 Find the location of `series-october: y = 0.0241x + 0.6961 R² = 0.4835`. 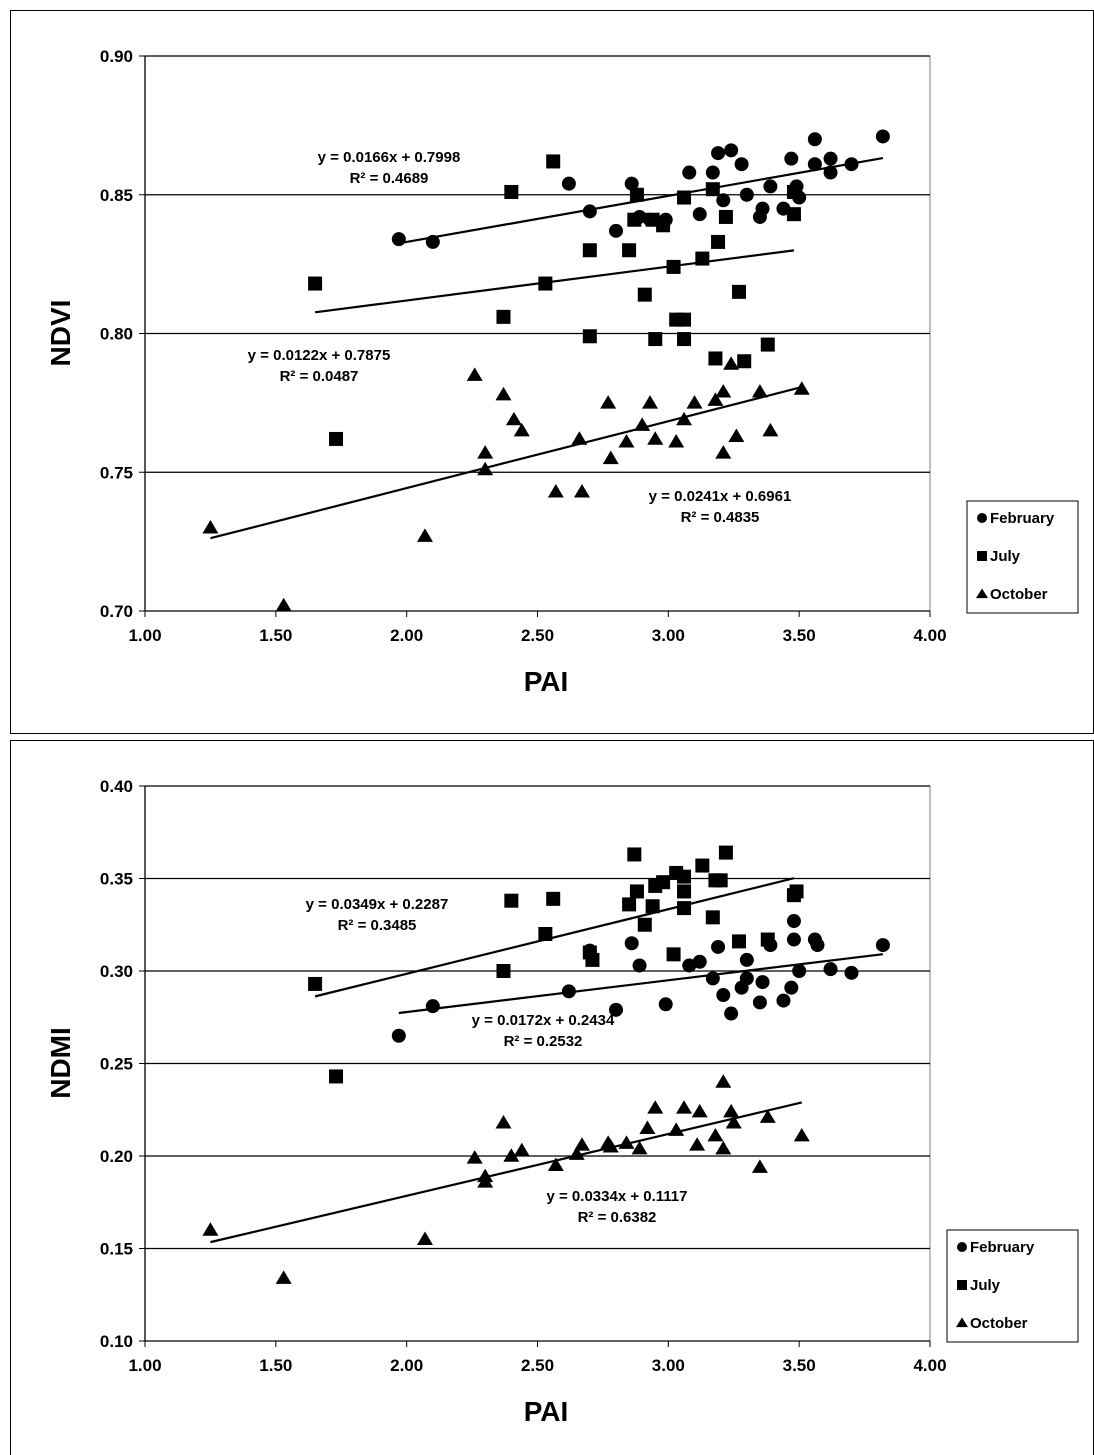

series-october: y = 0.0241x + 0.6961 R² = 0.4835 is located at coordinates (506, 484).